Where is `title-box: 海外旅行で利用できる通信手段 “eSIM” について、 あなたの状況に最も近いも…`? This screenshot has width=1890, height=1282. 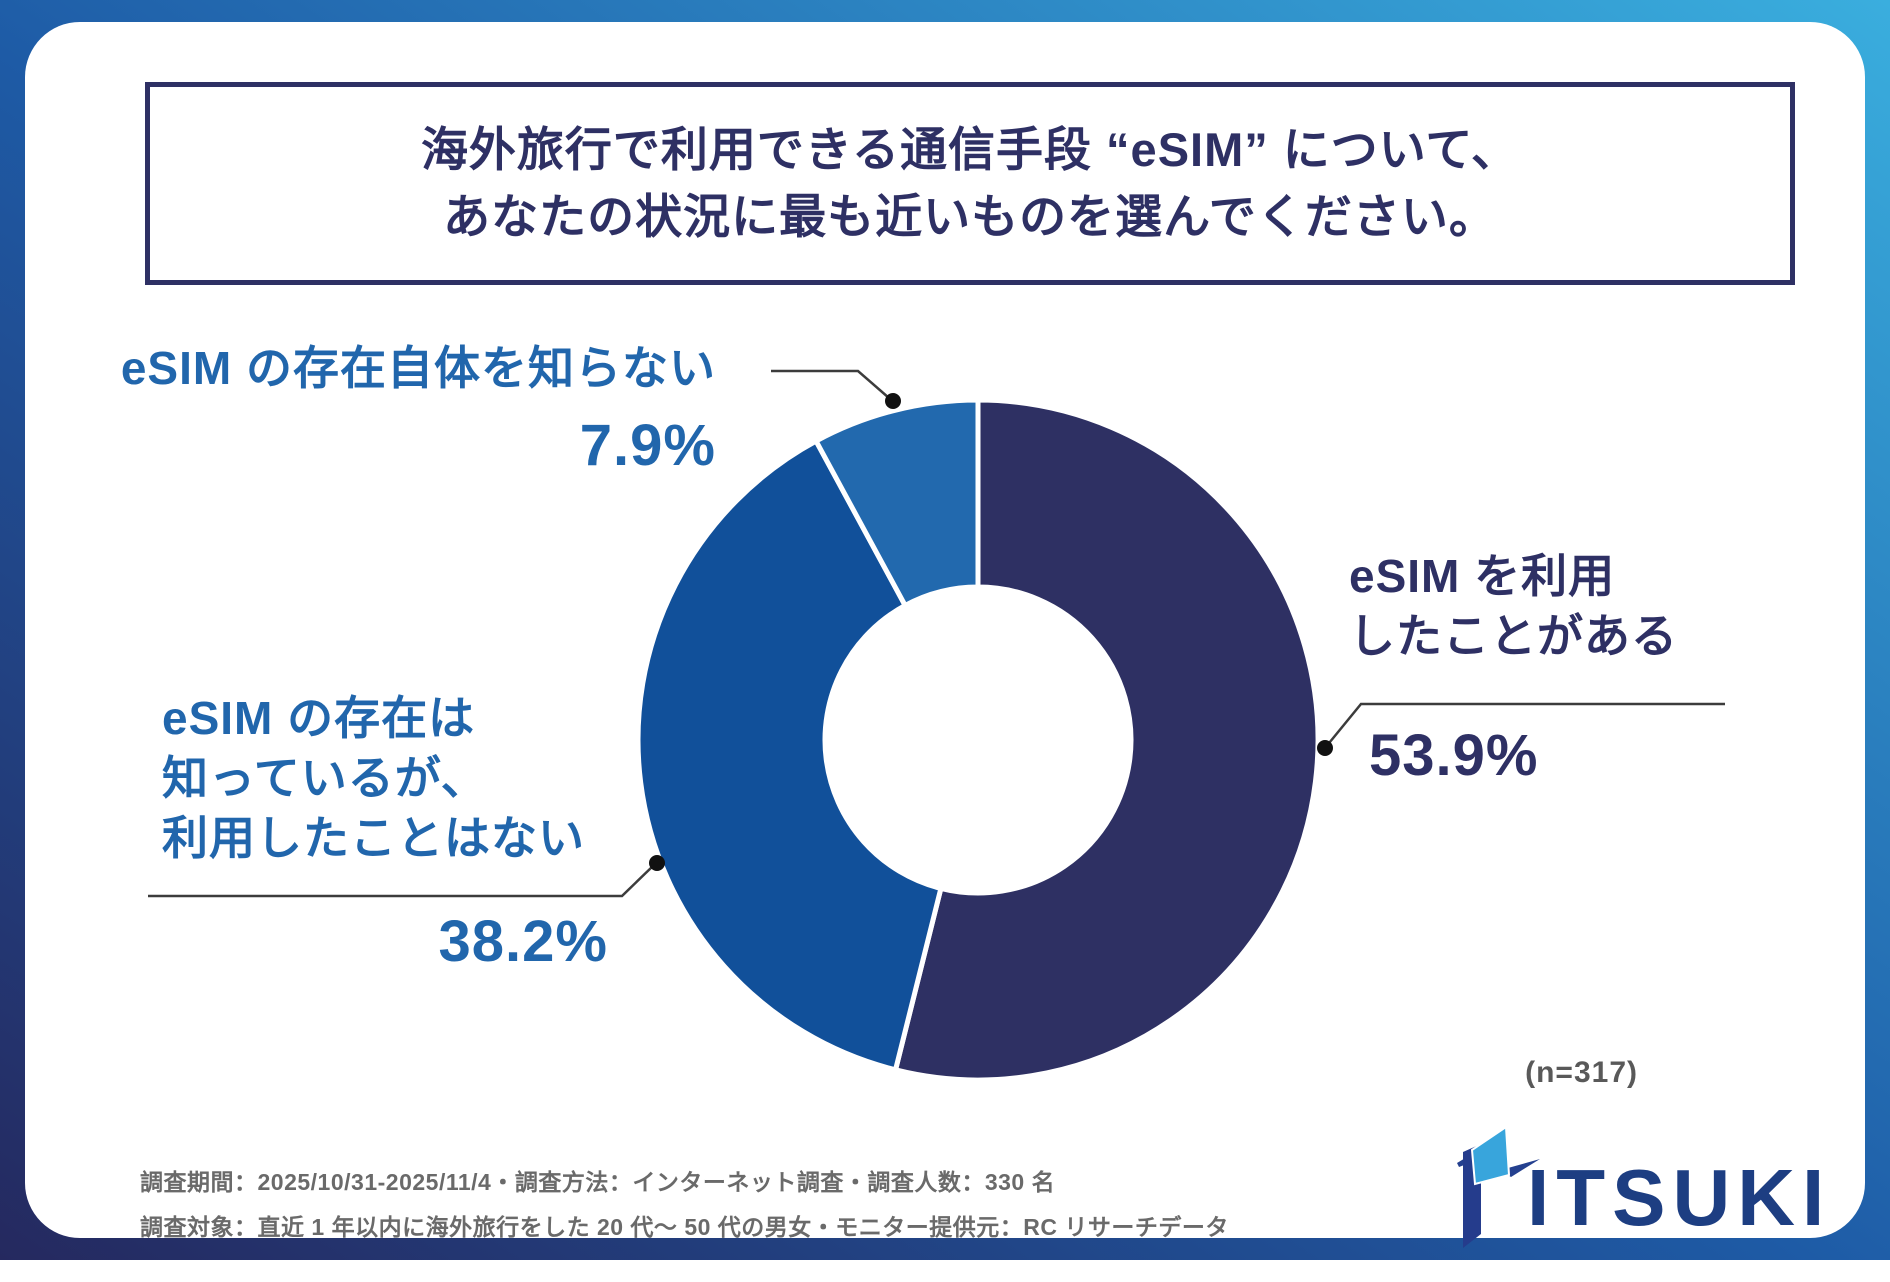 title-box: 海外旅行で利用できる通信手段 “eSIM” について、 あなたの状況に最も近いも… is located at coordinates (970, 183).